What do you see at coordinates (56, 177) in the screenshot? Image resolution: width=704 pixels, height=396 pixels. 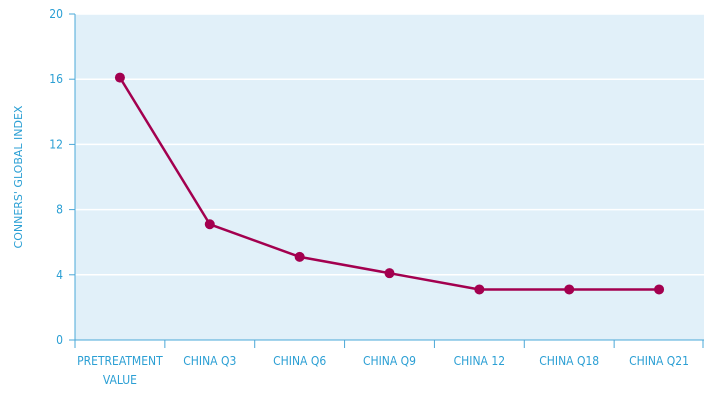 I see `y-tick-labels: 0 4 8 12 16 20` at bounding box center [56, 177].